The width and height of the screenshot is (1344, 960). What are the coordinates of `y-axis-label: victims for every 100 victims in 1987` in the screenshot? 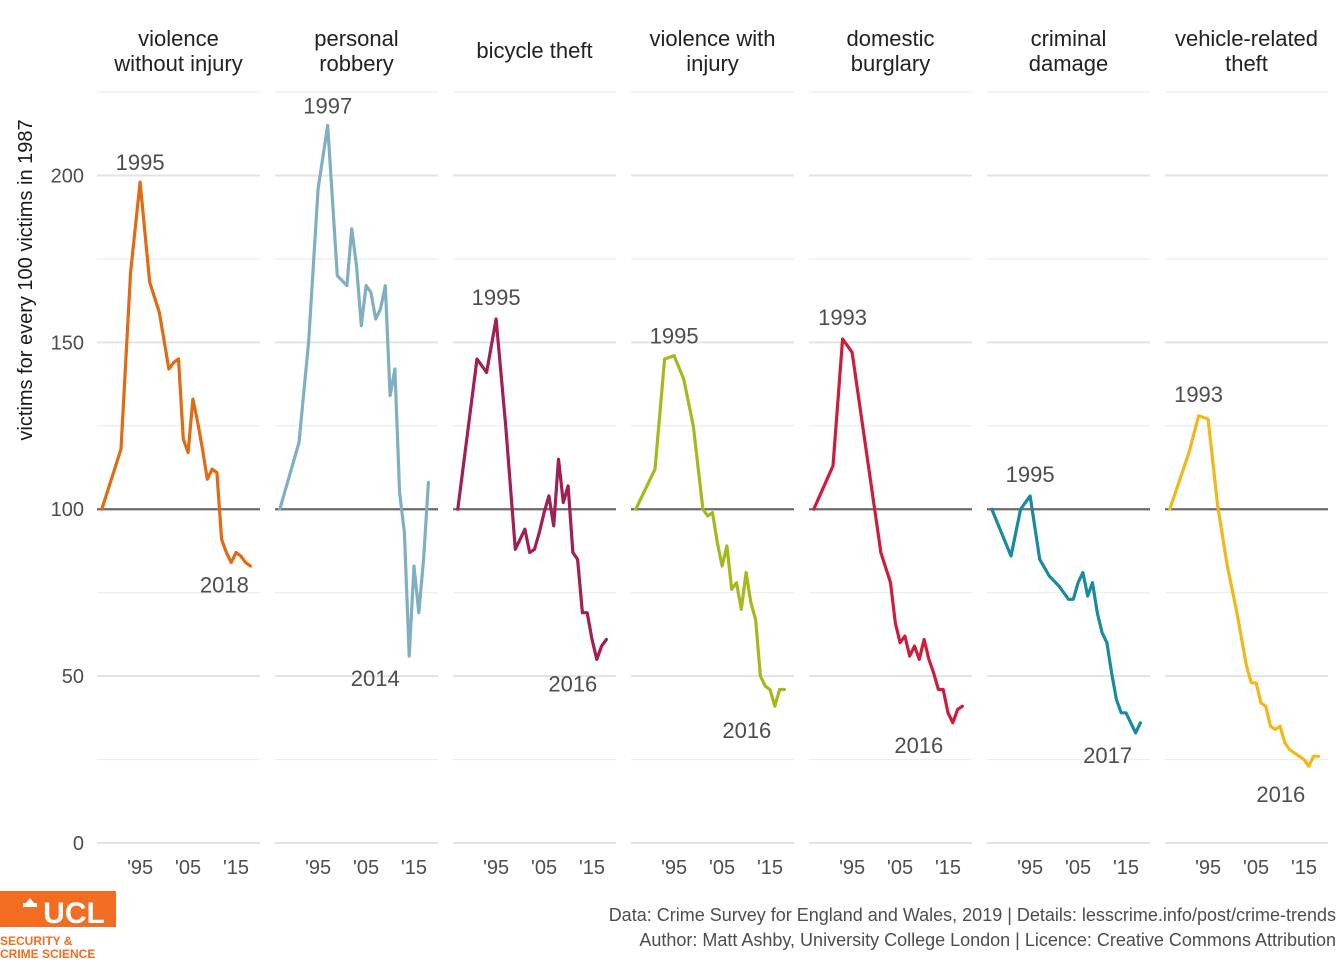 It's located at (26, 279).